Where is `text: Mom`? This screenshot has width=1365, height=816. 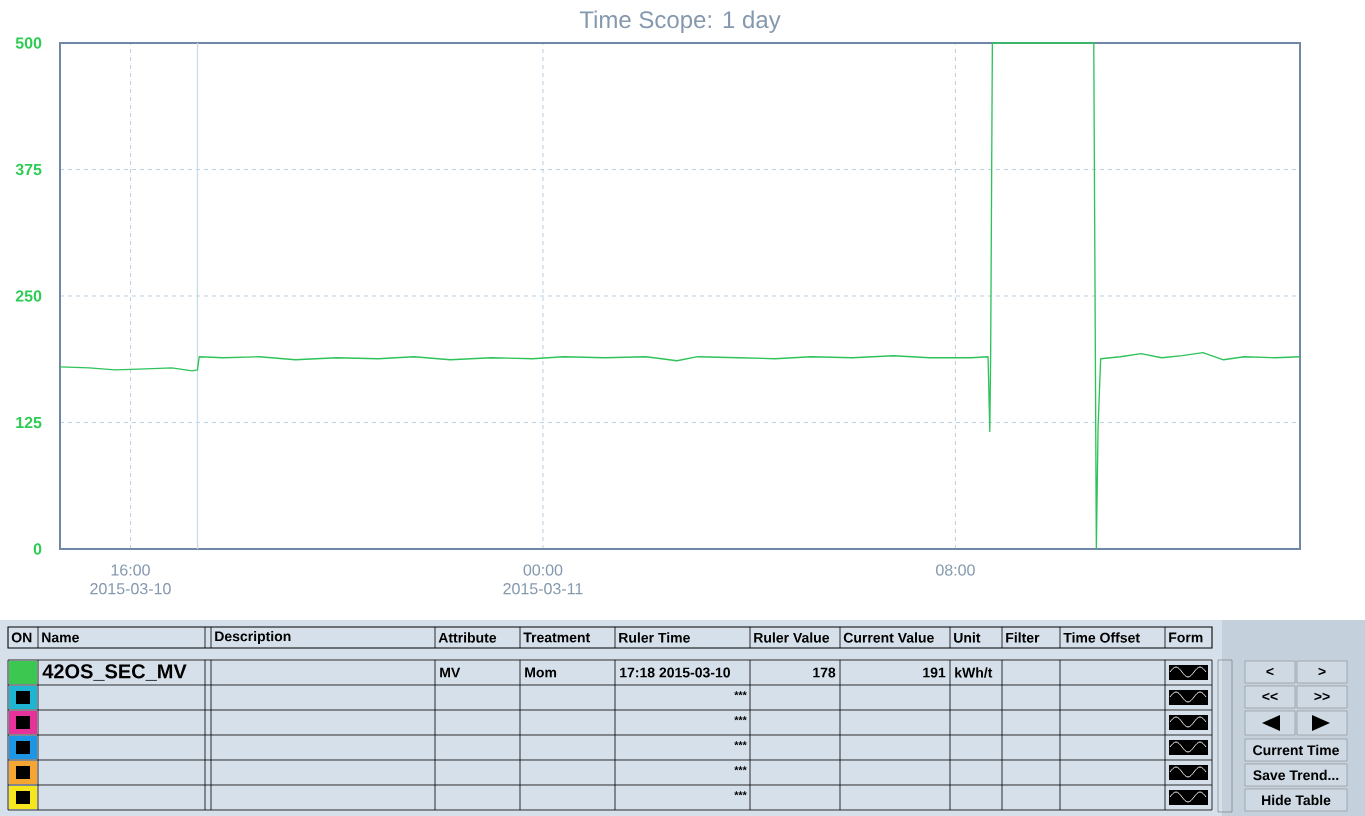 text: Mom is located at coordinates (541, 672).